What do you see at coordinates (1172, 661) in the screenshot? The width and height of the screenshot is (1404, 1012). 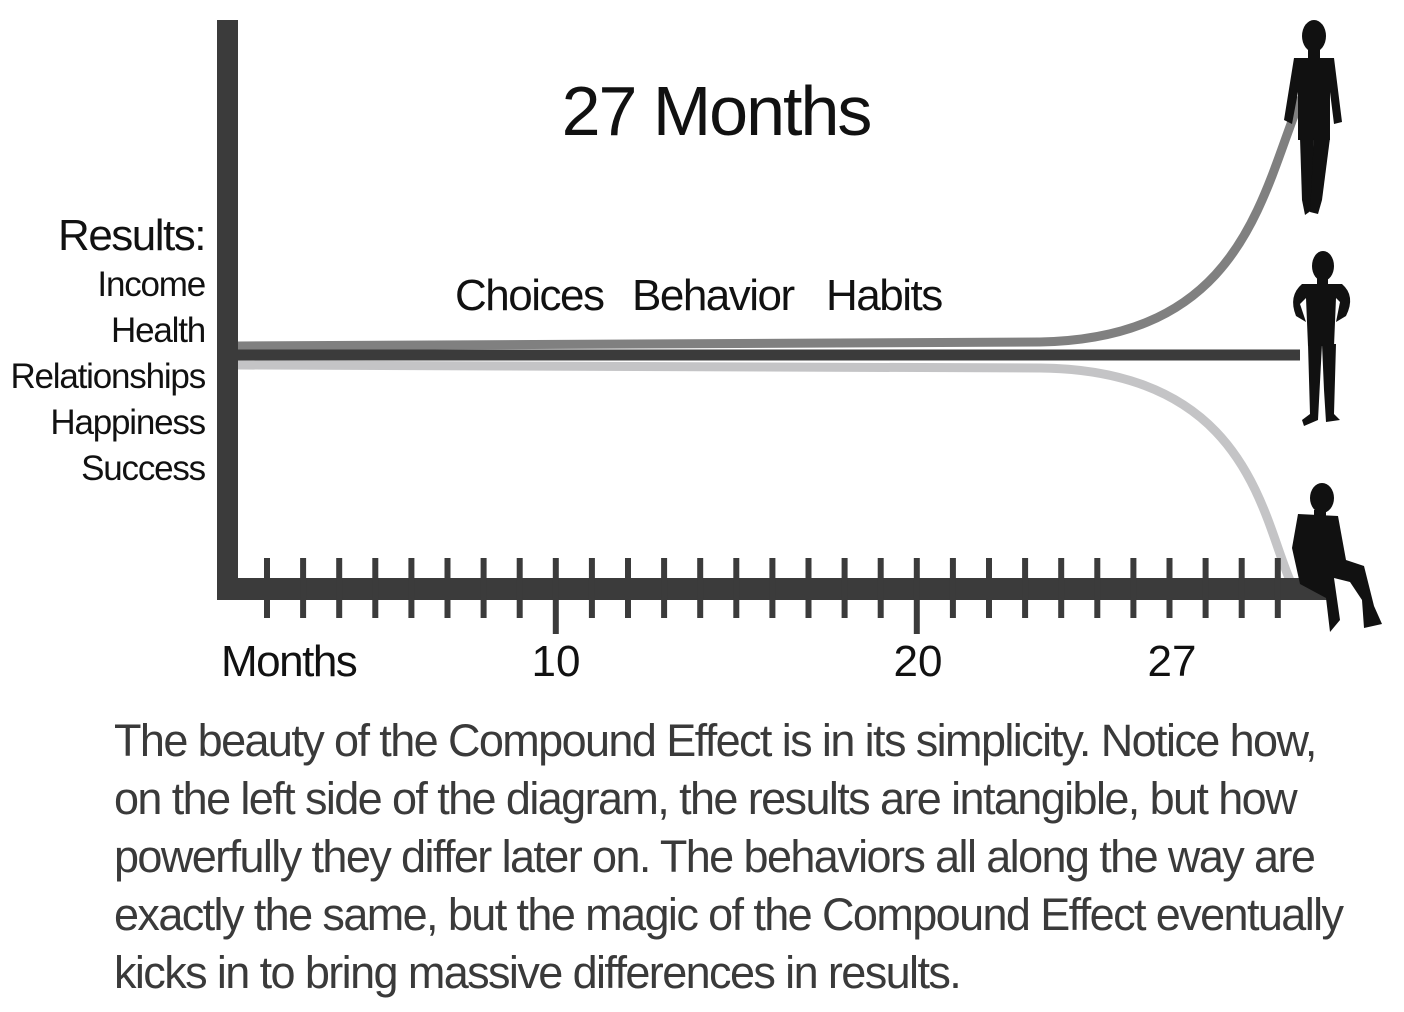 I see `x-tick-label-27: 27` at bounding box center [1172, 661].